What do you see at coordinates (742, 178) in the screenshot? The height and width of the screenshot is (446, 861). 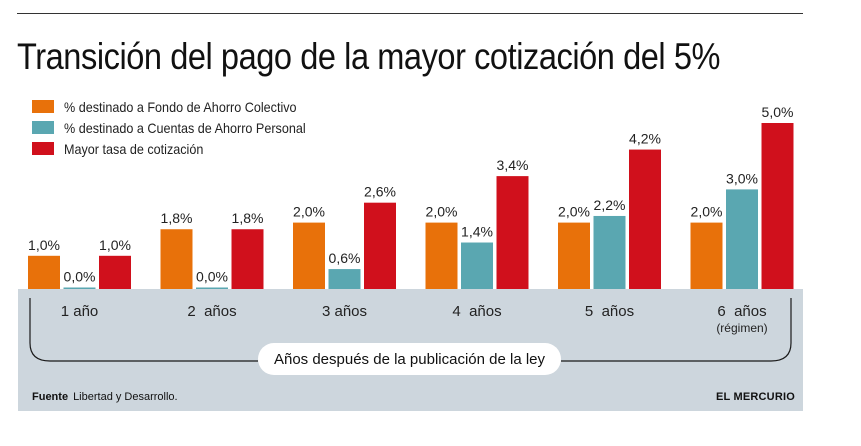 I see `data-label: 3,0%` at bounding box center [742, 178].